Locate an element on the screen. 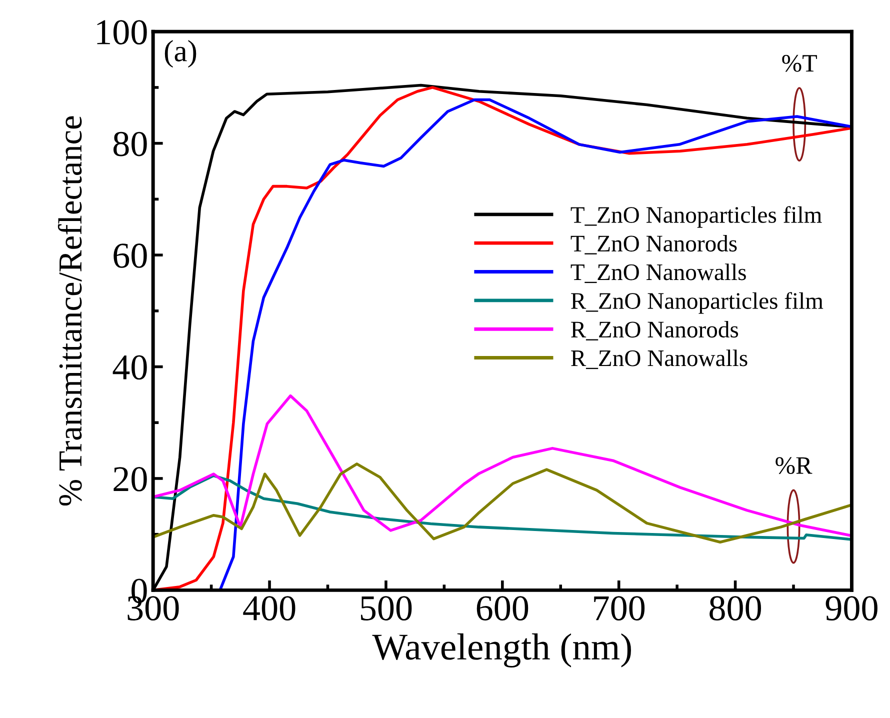 The height and width of the screenshot is (718, 890). legend-label: T_ZnO Nanowalls is located at coordinates (658, 274).